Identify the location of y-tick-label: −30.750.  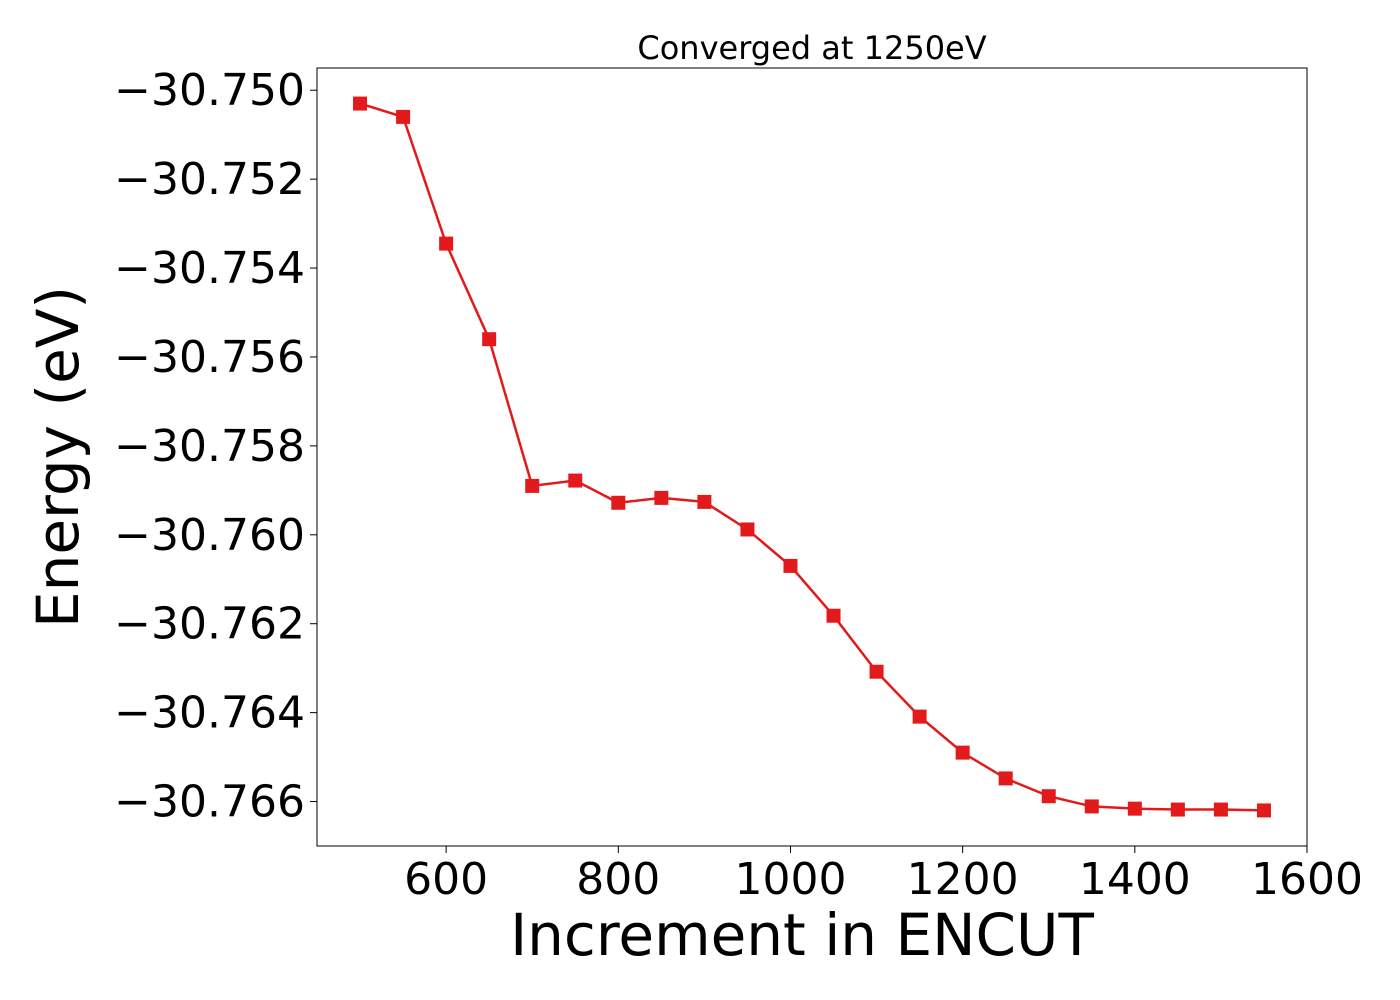
(209, 90).